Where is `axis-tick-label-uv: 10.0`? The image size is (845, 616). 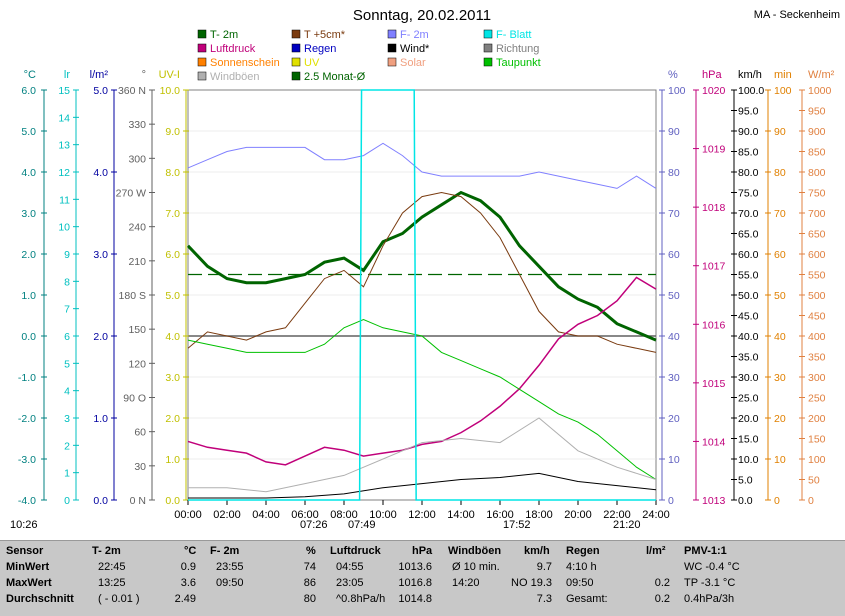 axis-tick-label-uv: 10.0 is located at coordinates (170, 91).